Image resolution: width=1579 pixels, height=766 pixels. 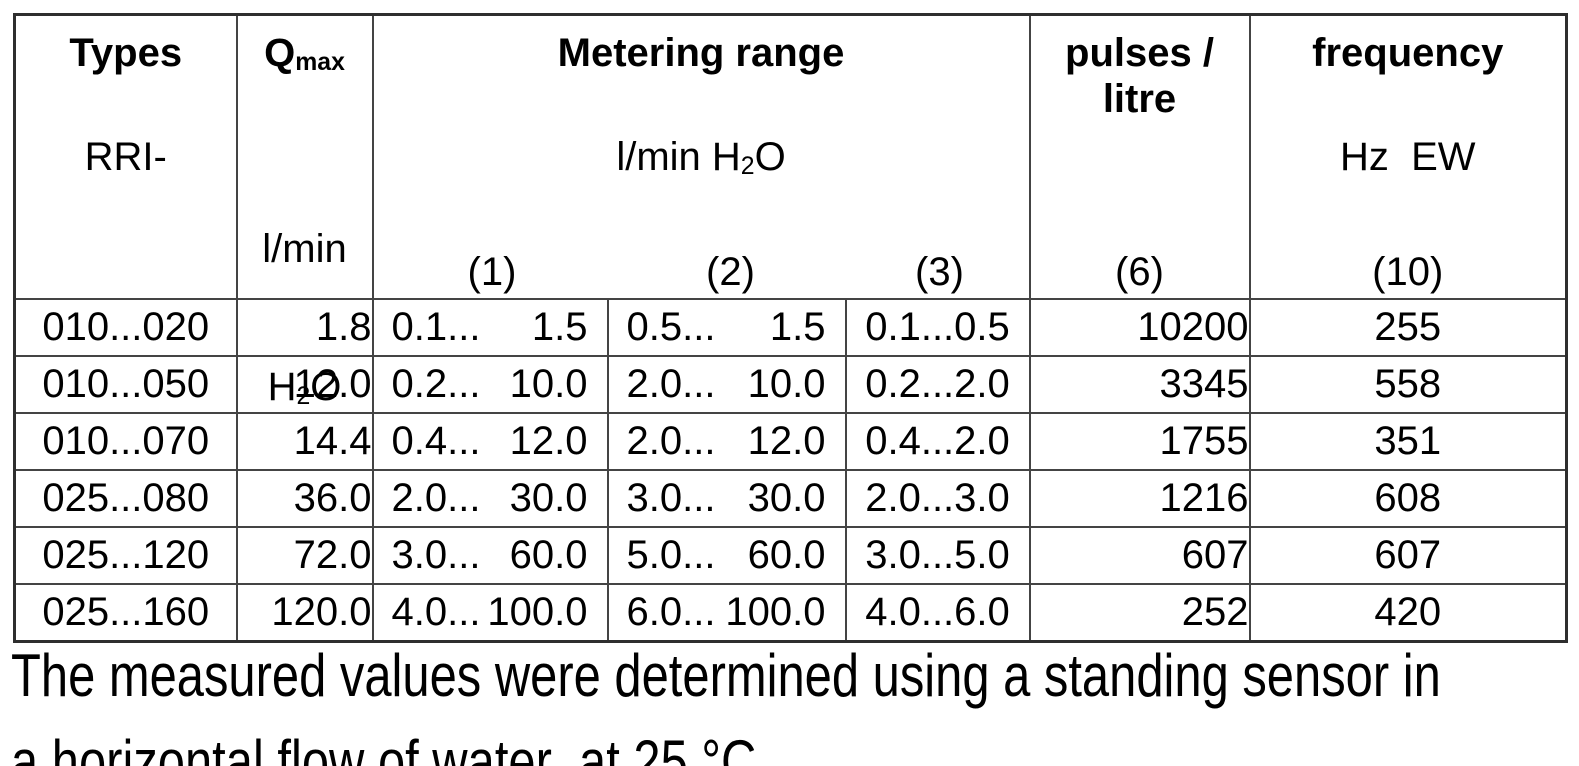 What do you see at coordinates (1139, 555) in the screenshot?
I see `cell-pulses: 607` at bounding box center [1139, 555].